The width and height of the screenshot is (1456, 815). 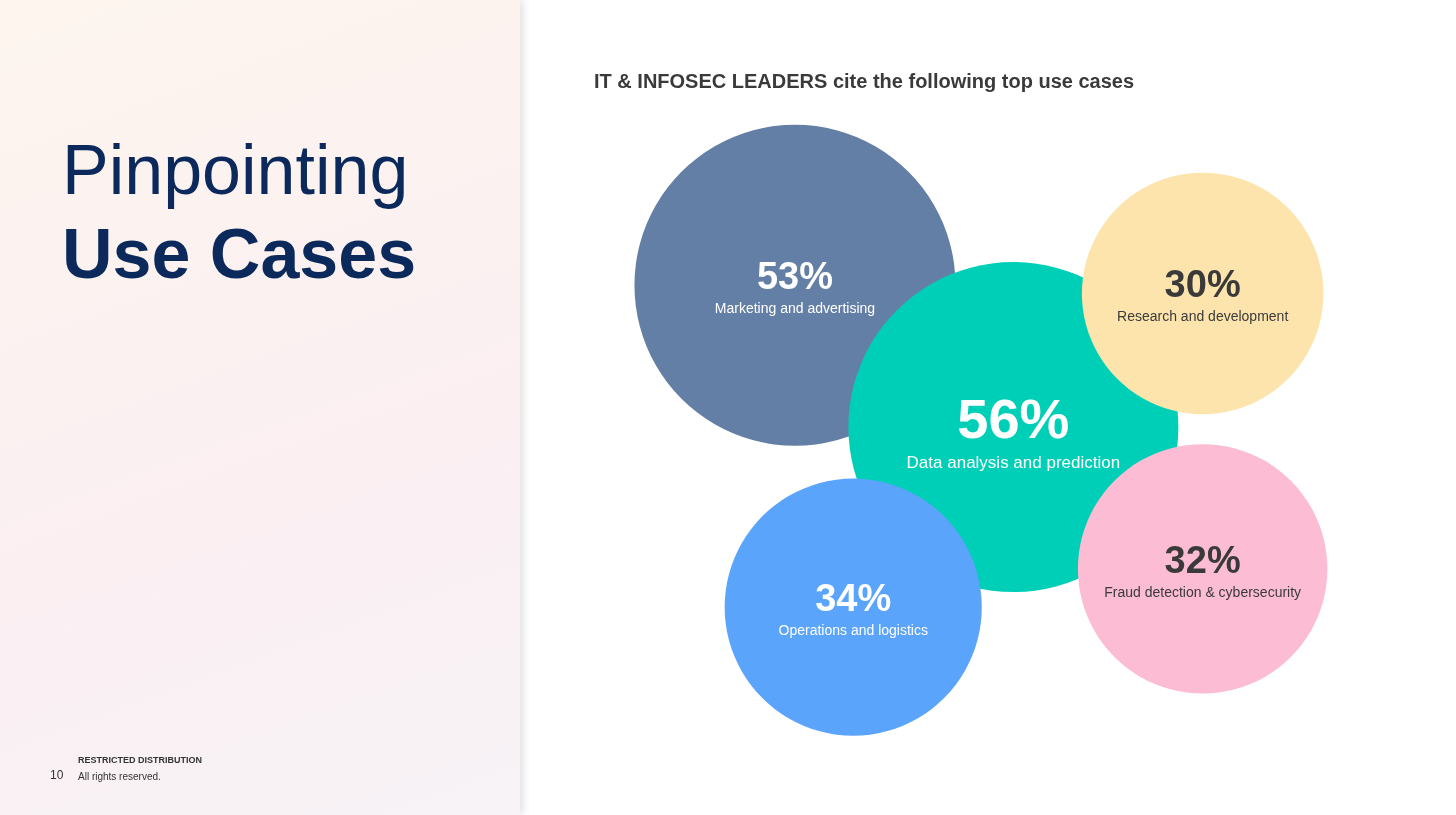 What do you see at coordinates (1202, 559) in the screenshot?
I see `data-label: 32%` at bounding box center [1202, 559].